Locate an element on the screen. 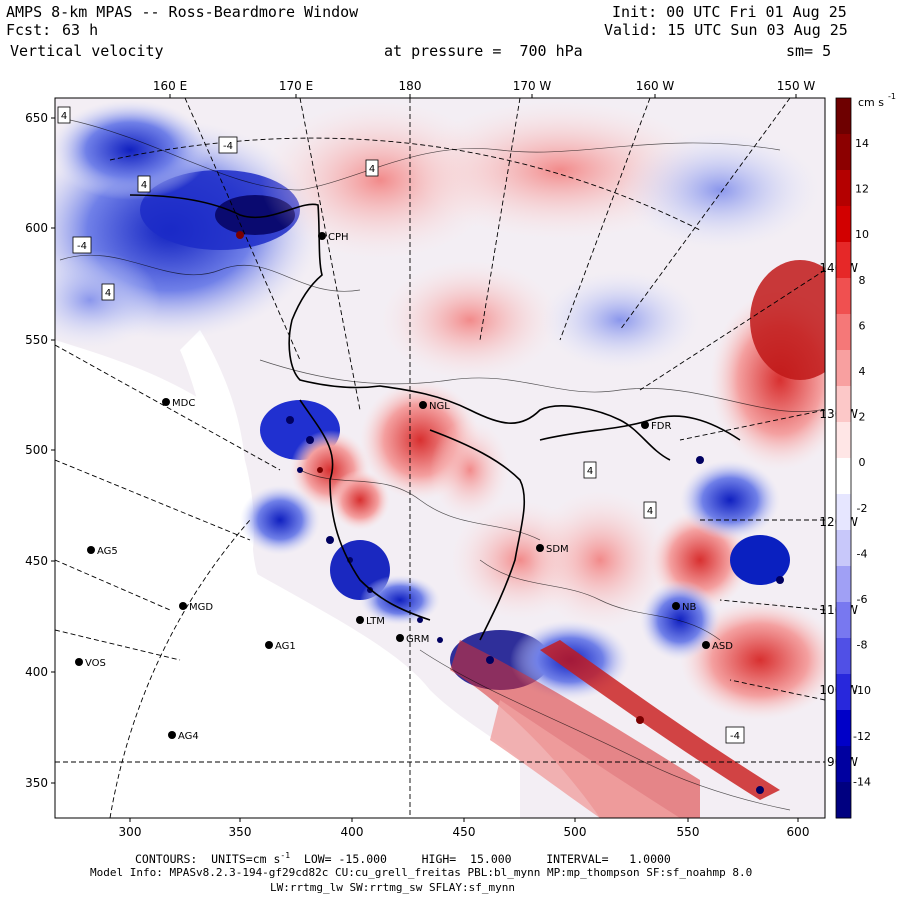 The height and width of the screenshot is (900, 900). station-label: AG1 is located at coordinates (285, 646).